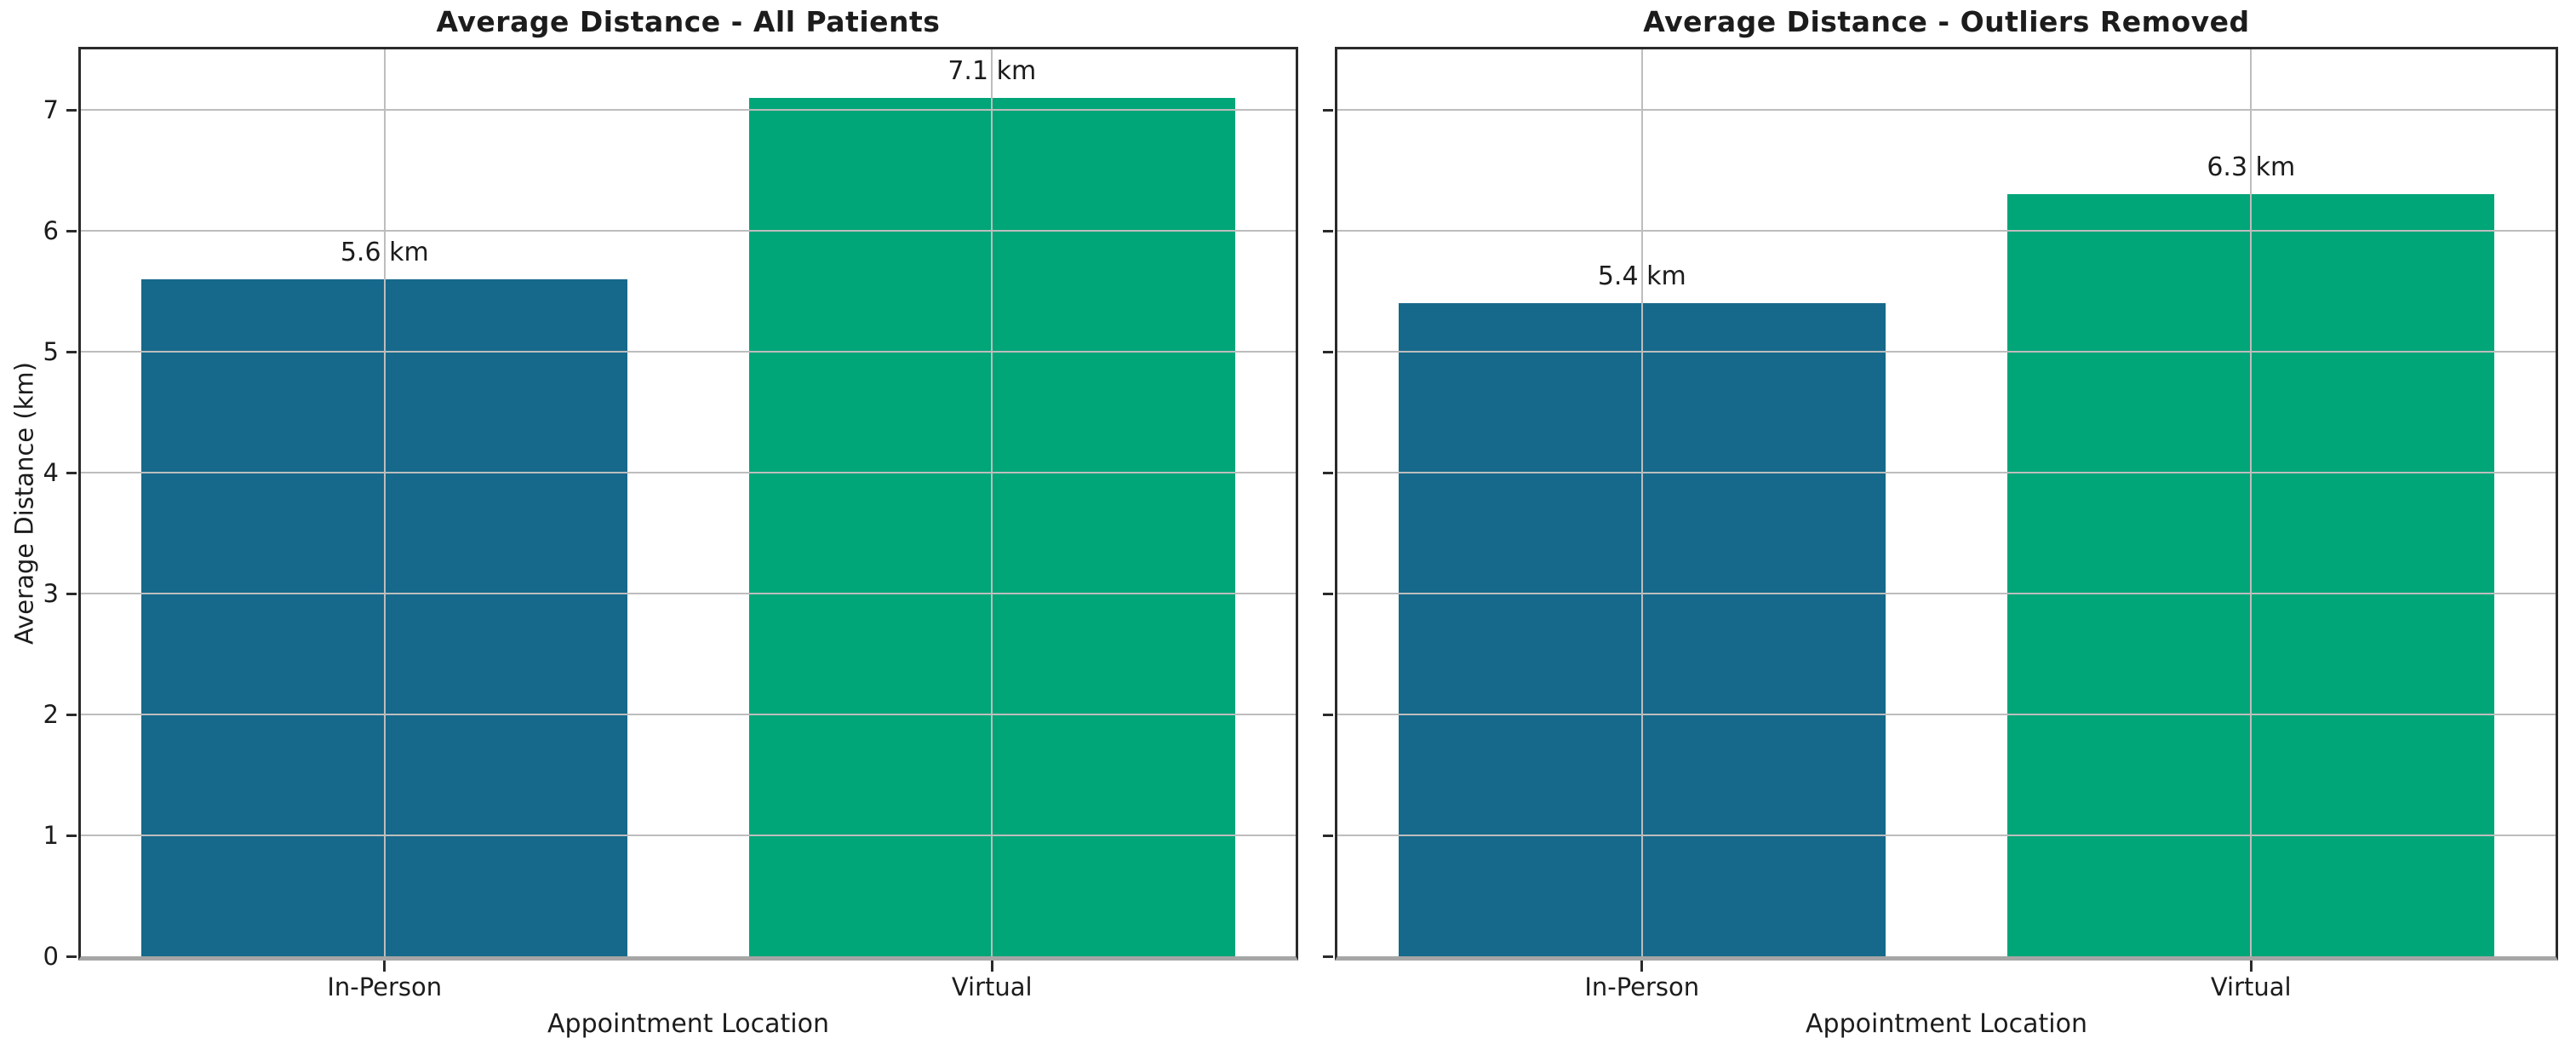 This screenshot has height=1044, width=2576. I want to click on bar-value-label: 7.1 km, so click(992, 70).